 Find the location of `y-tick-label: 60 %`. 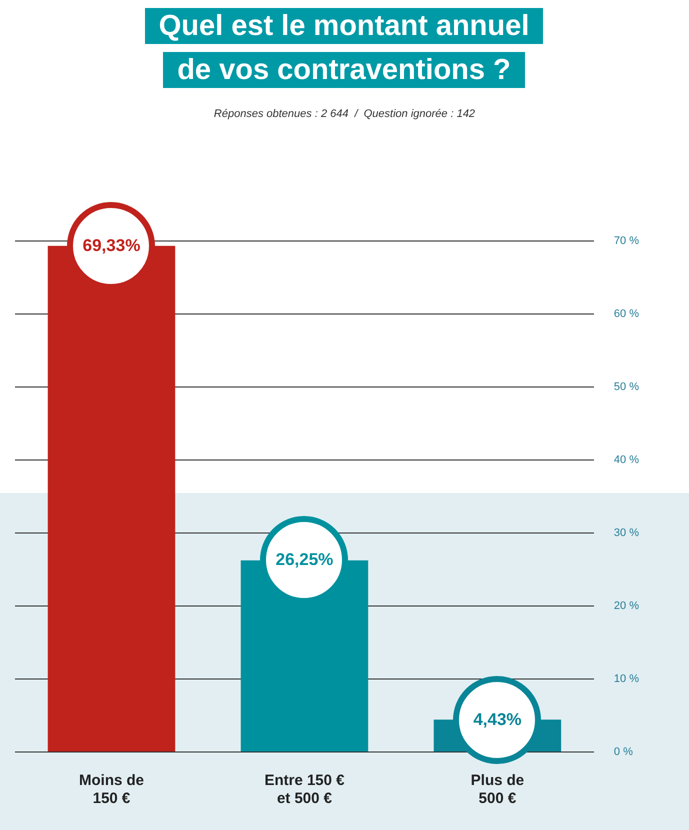

y-tick-label: 60 % is located at coordinates (627, 314).